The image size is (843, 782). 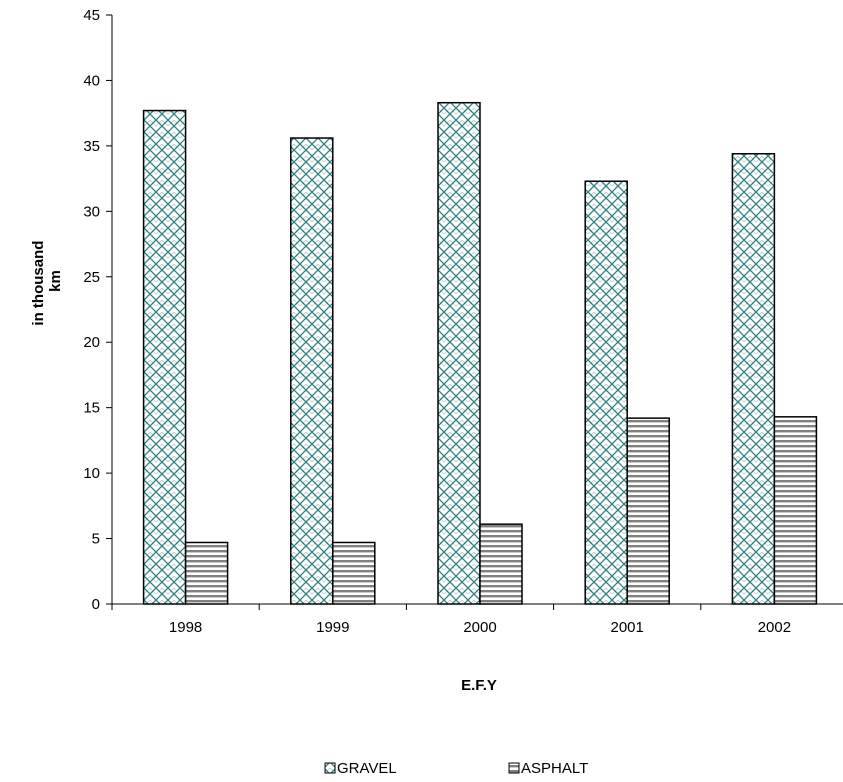 What do you see at coordinates (91, 146) in the screenshot?
I see `y-tick-label: 35` at bounding box center [91, 146].